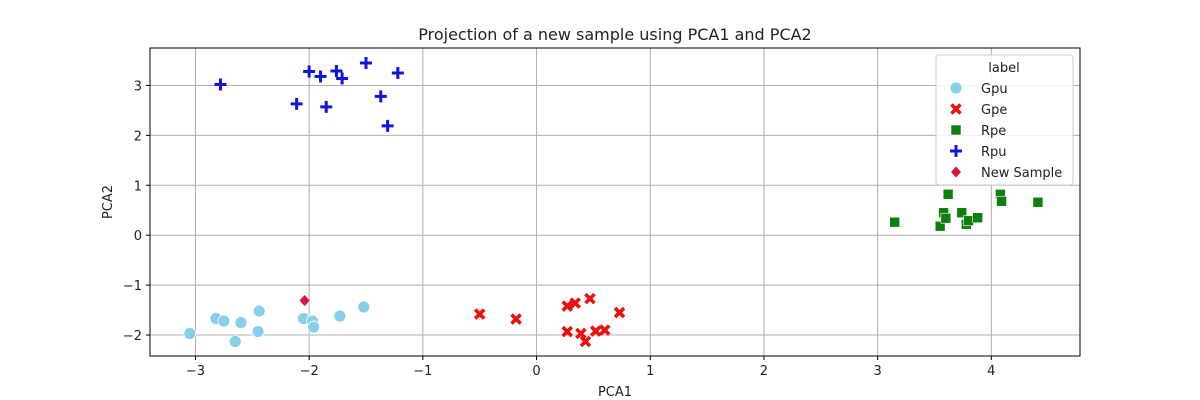 Image resolution: width=1200 pixels, height=400 pixels. I want to click on x-tick-label: 2, so click(764, 371).